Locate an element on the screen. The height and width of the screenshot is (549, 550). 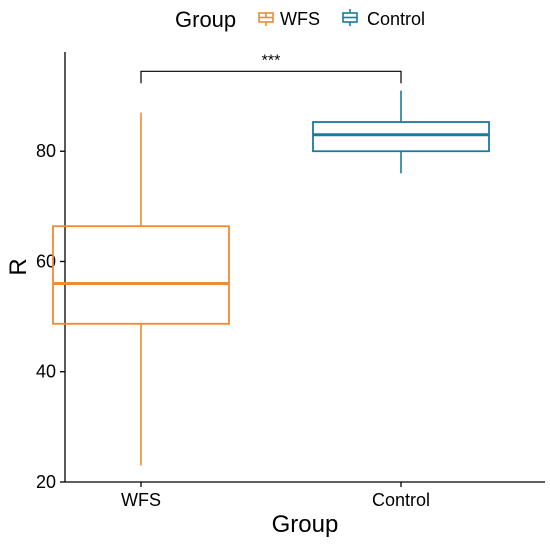
legend: Group WFS Control is located at coordinates (300, 19).